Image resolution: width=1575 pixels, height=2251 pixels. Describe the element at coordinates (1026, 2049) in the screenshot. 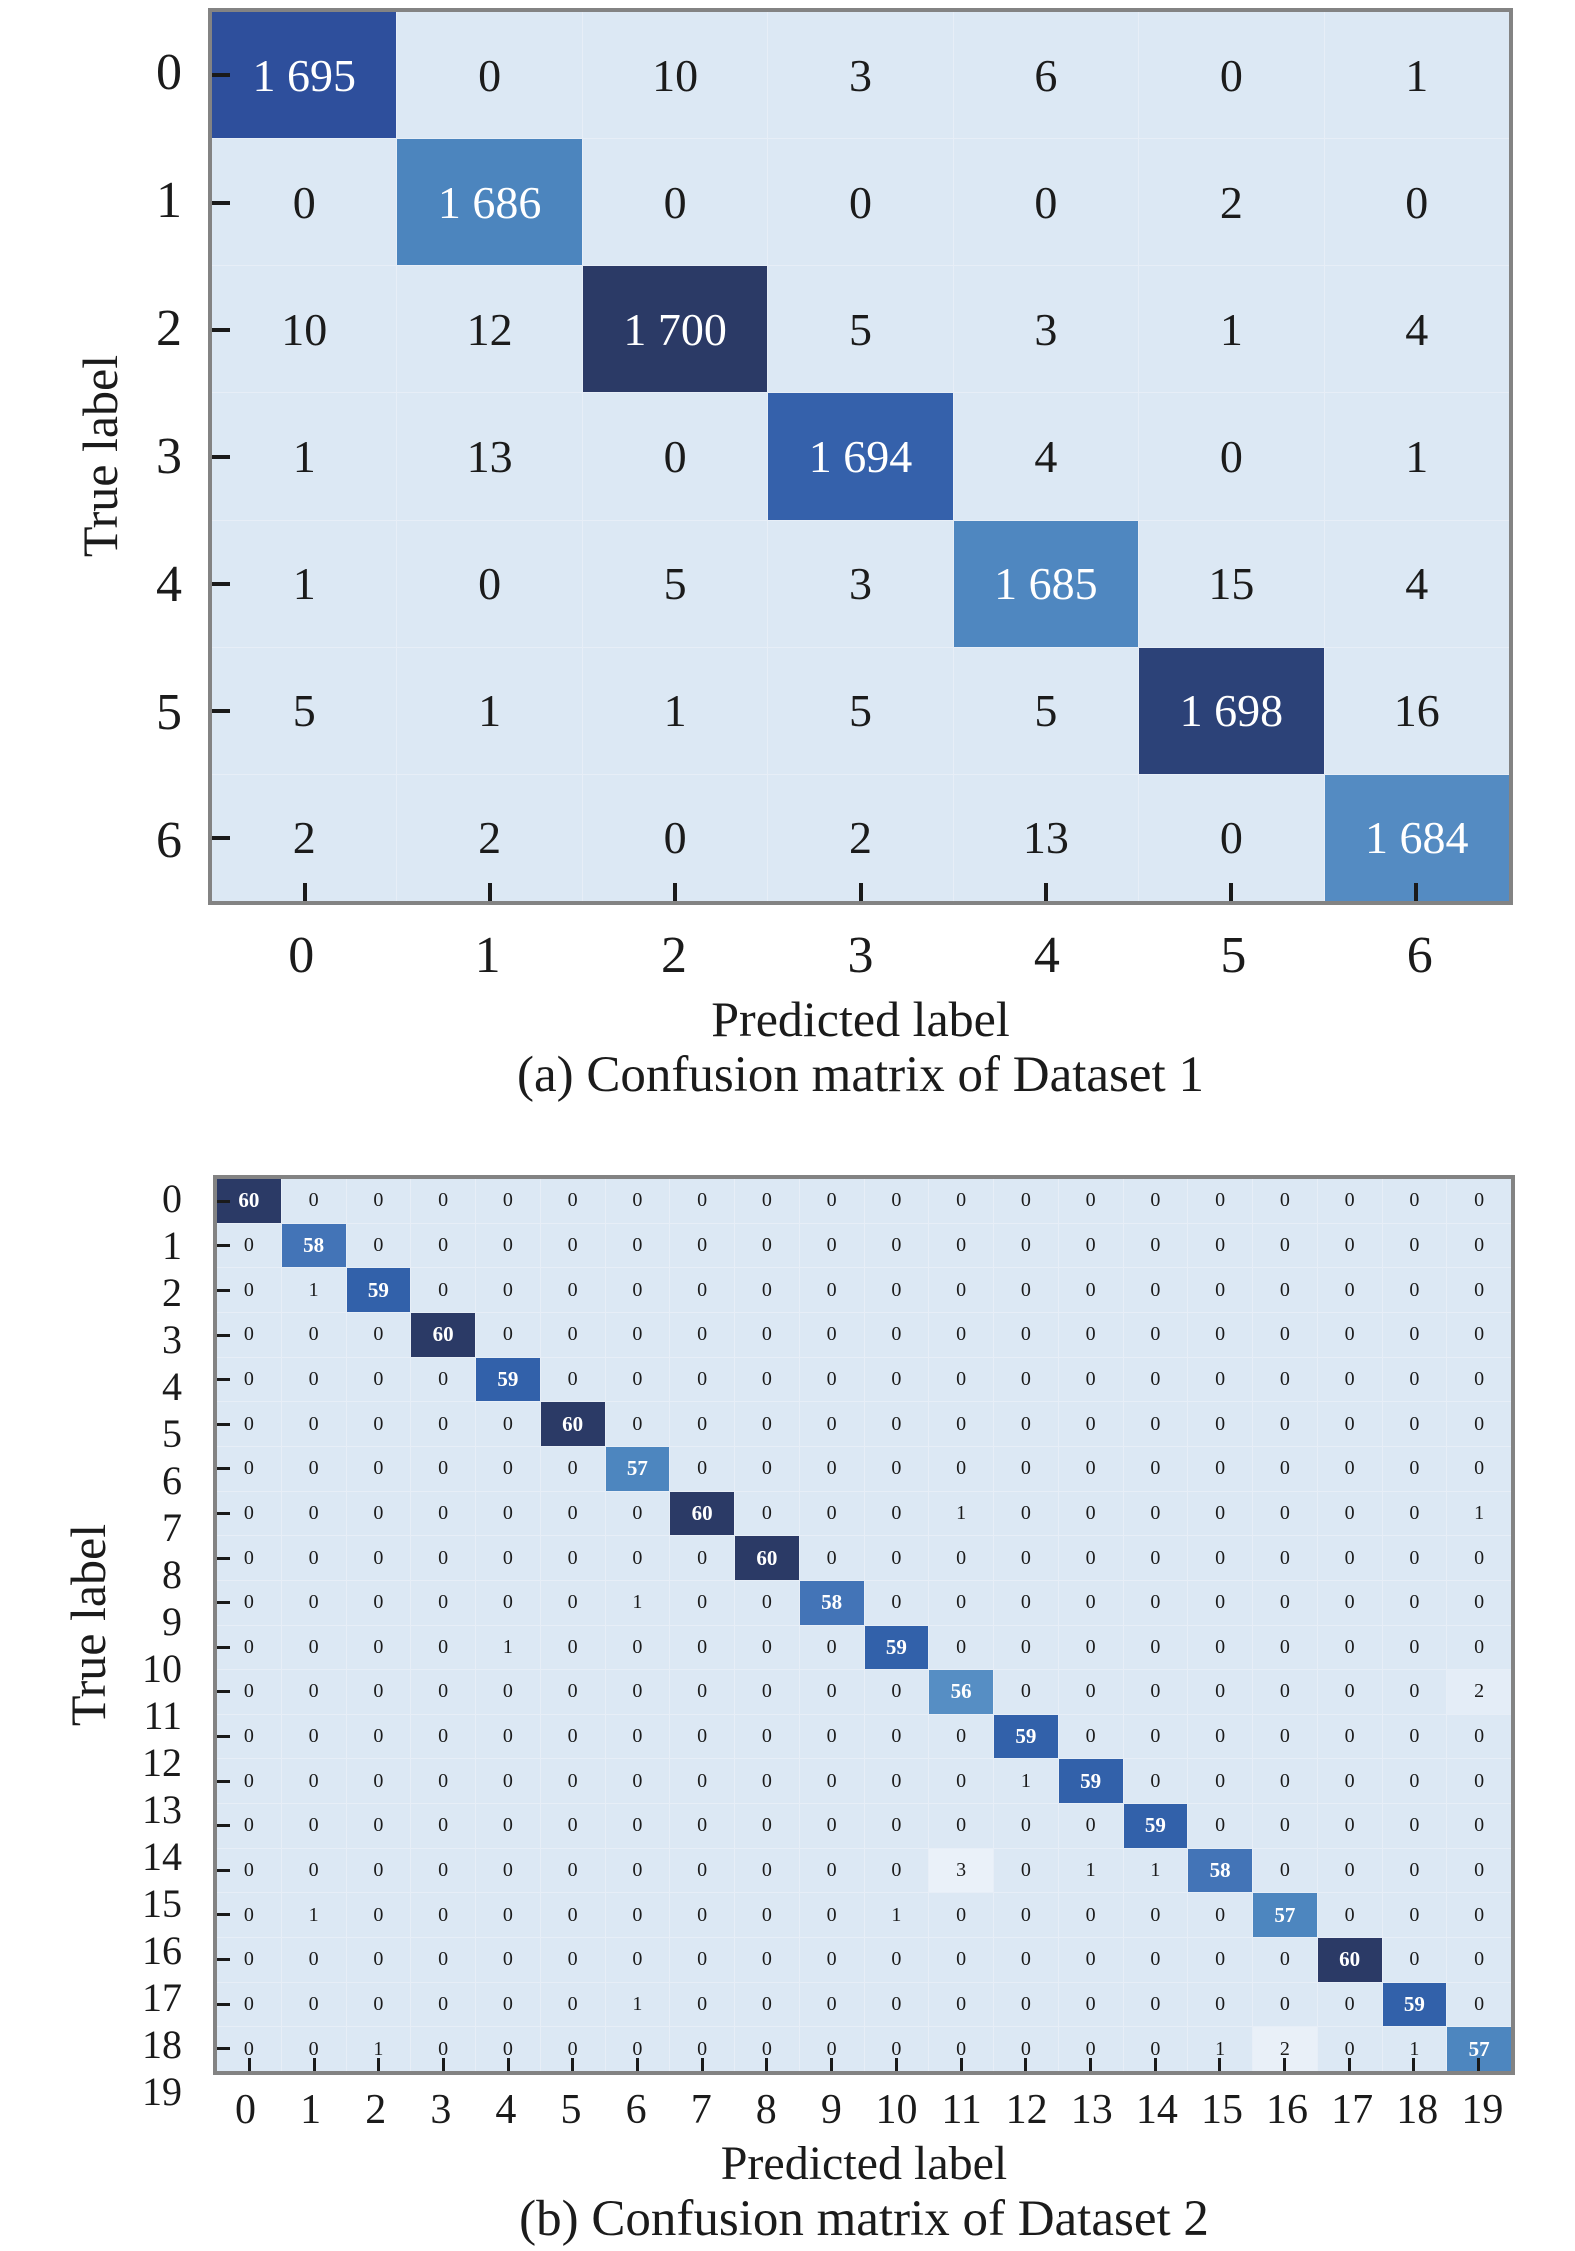

I see `cell-r19-c12: 0` at that location.